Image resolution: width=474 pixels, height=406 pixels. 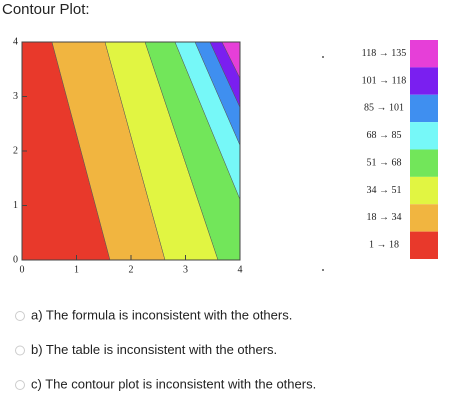 I want to click on y-tick-label: 0, so click(x=15, y=259).